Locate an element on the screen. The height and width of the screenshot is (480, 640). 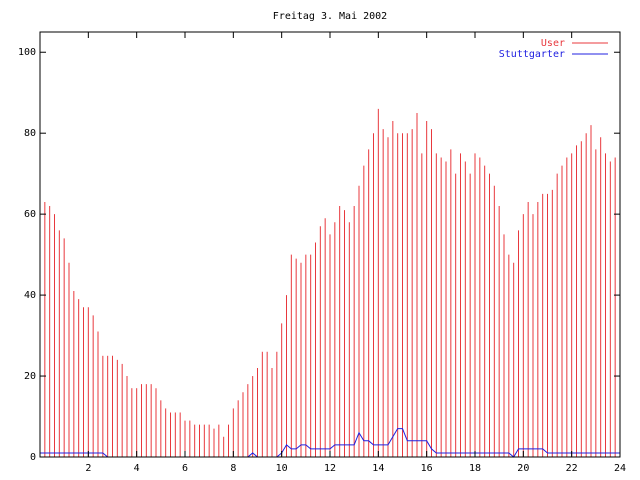
x-tick-label: 2 is located at coordinates (88, 468).